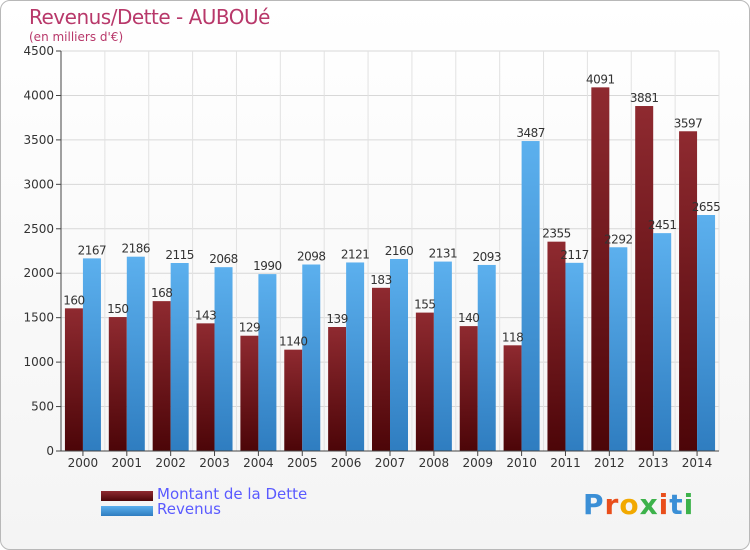 Image resolution: width=750 pixels, height=550 pixels. I want to click on data-label-revenus: 2292, so click(618, 239).